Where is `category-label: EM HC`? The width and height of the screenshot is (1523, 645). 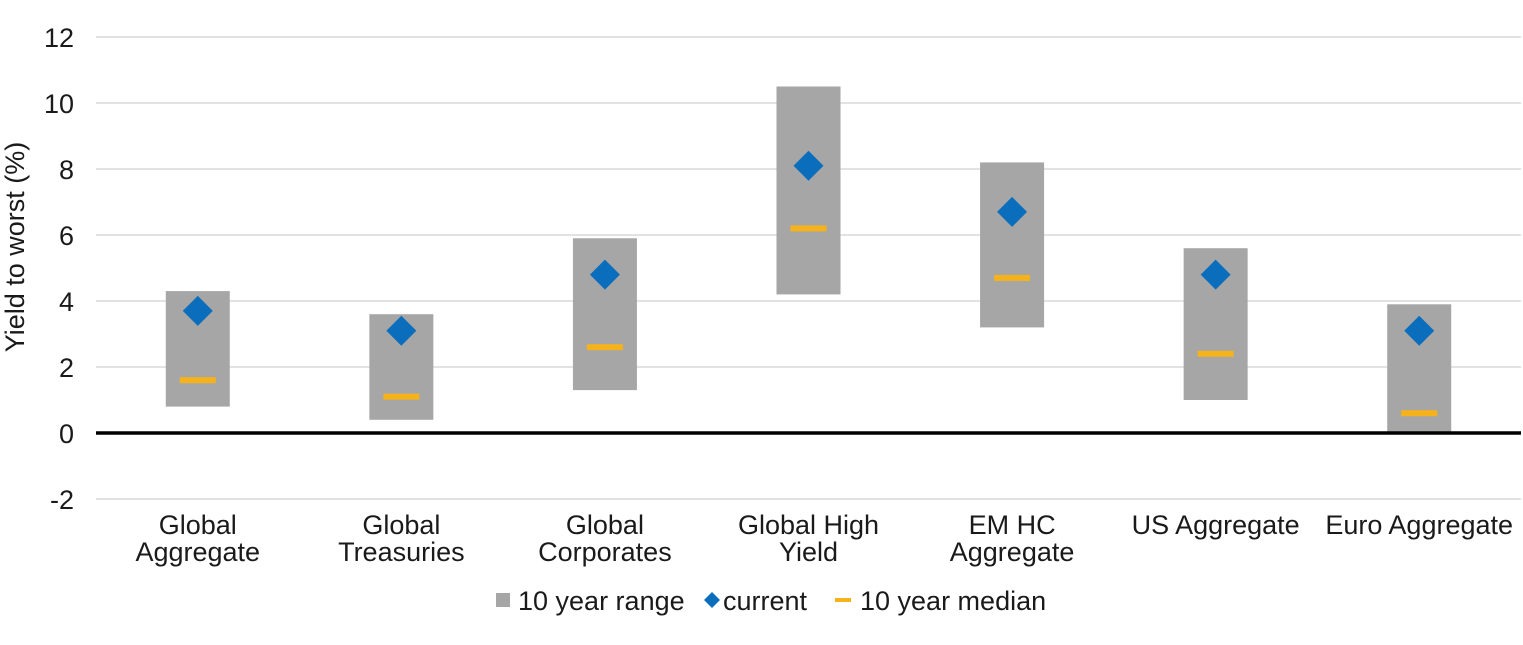 category-label: EM HC is located at coordinates (1012, 525).